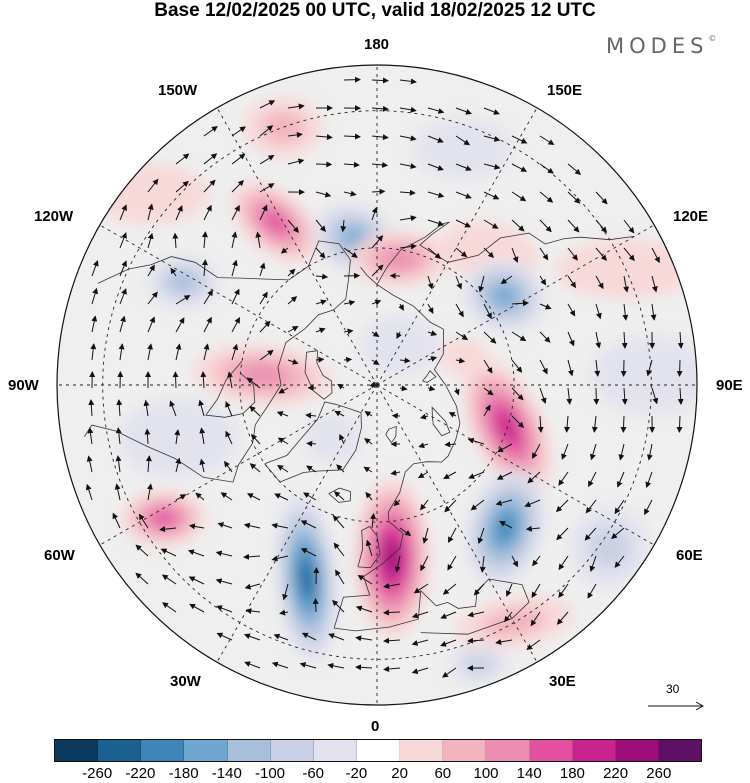 The width and height of the screenshot is (750, 783). Describe the element at coordinates (275, 222) in the screenshot. I see `positive-anomaly-contour` at that location.